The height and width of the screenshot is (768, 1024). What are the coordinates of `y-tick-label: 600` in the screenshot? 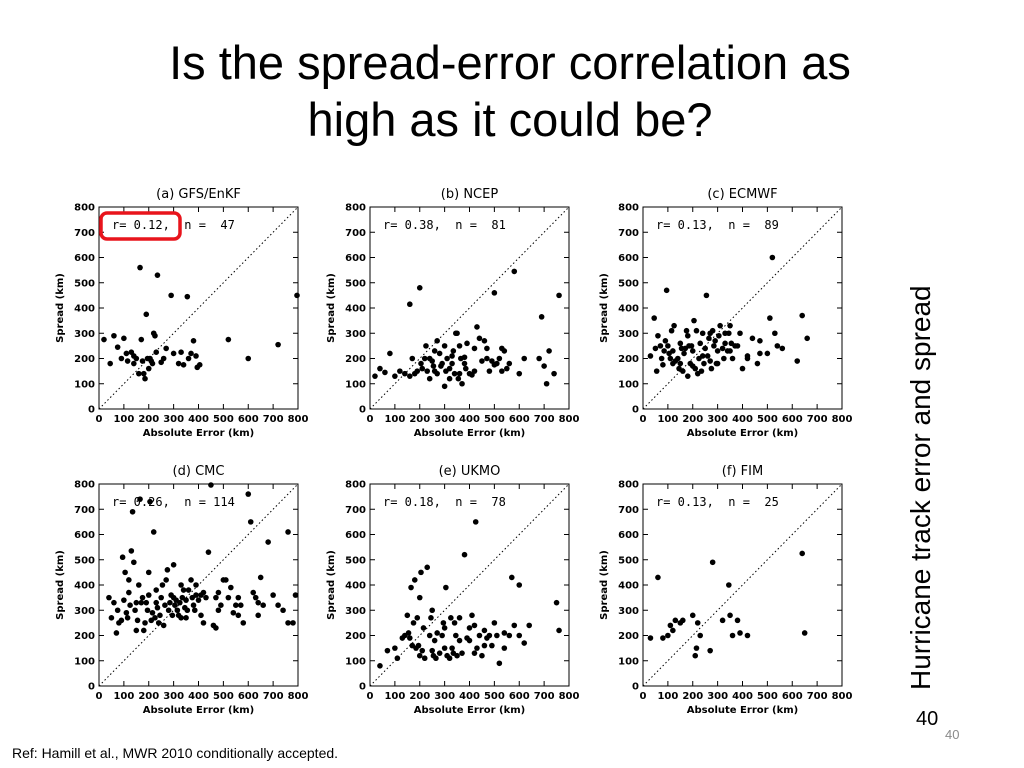 It's located at (355, 535).